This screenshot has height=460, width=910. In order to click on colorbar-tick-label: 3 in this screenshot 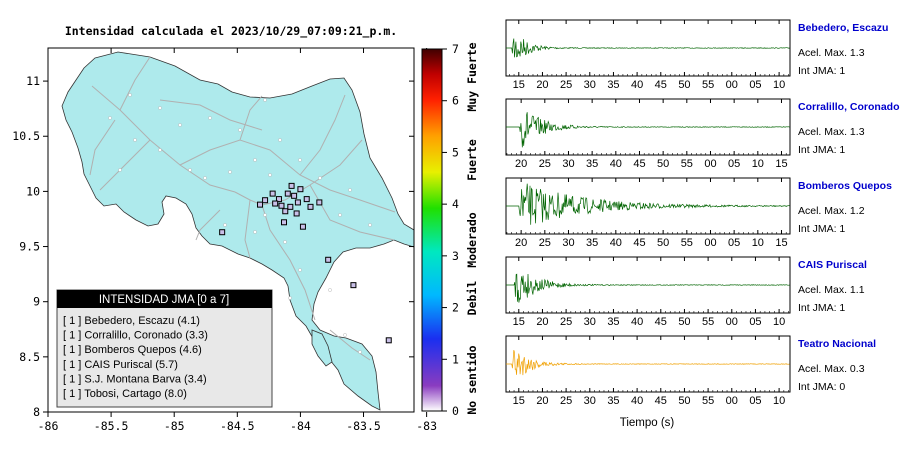, I will do `click(455, 256)`.